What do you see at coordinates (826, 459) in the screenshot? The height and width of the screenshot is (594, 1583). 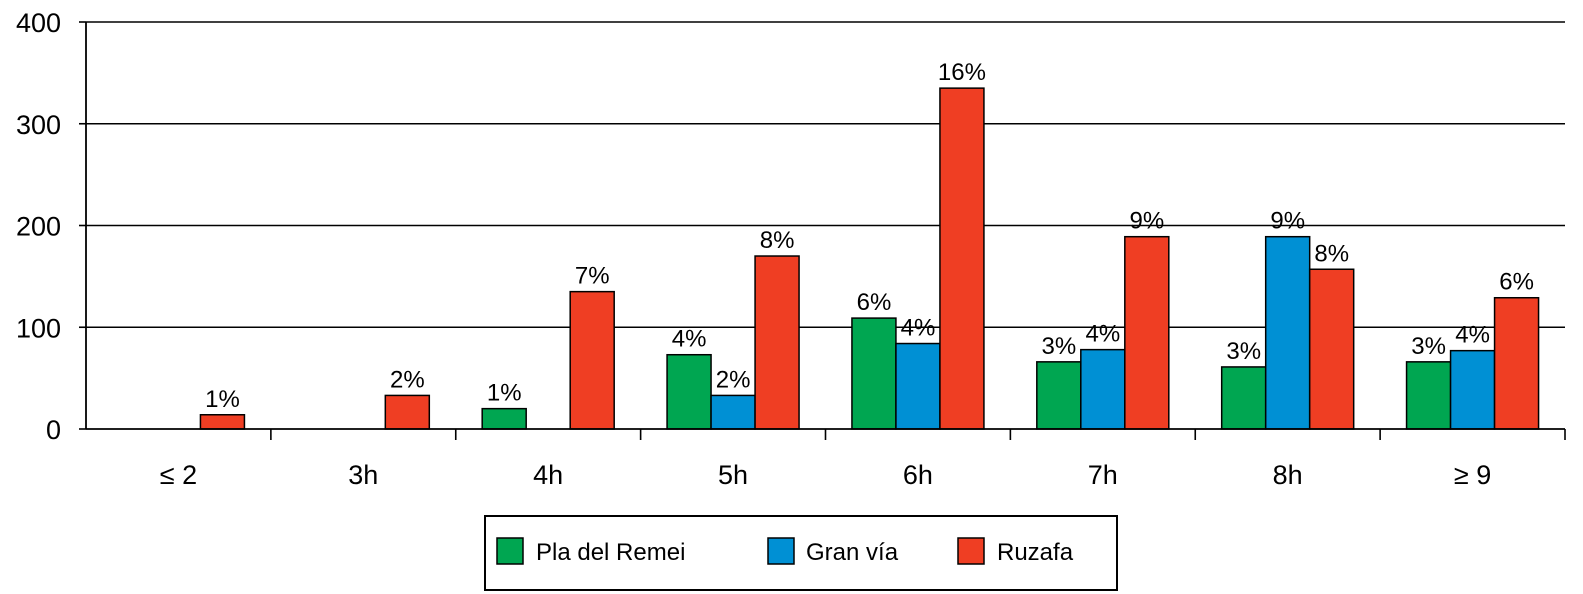 I see `x-axis: ≤ 2 3h 4h 5h 6h 7h 8h ≥ 9` at bounding box center [826, 459].